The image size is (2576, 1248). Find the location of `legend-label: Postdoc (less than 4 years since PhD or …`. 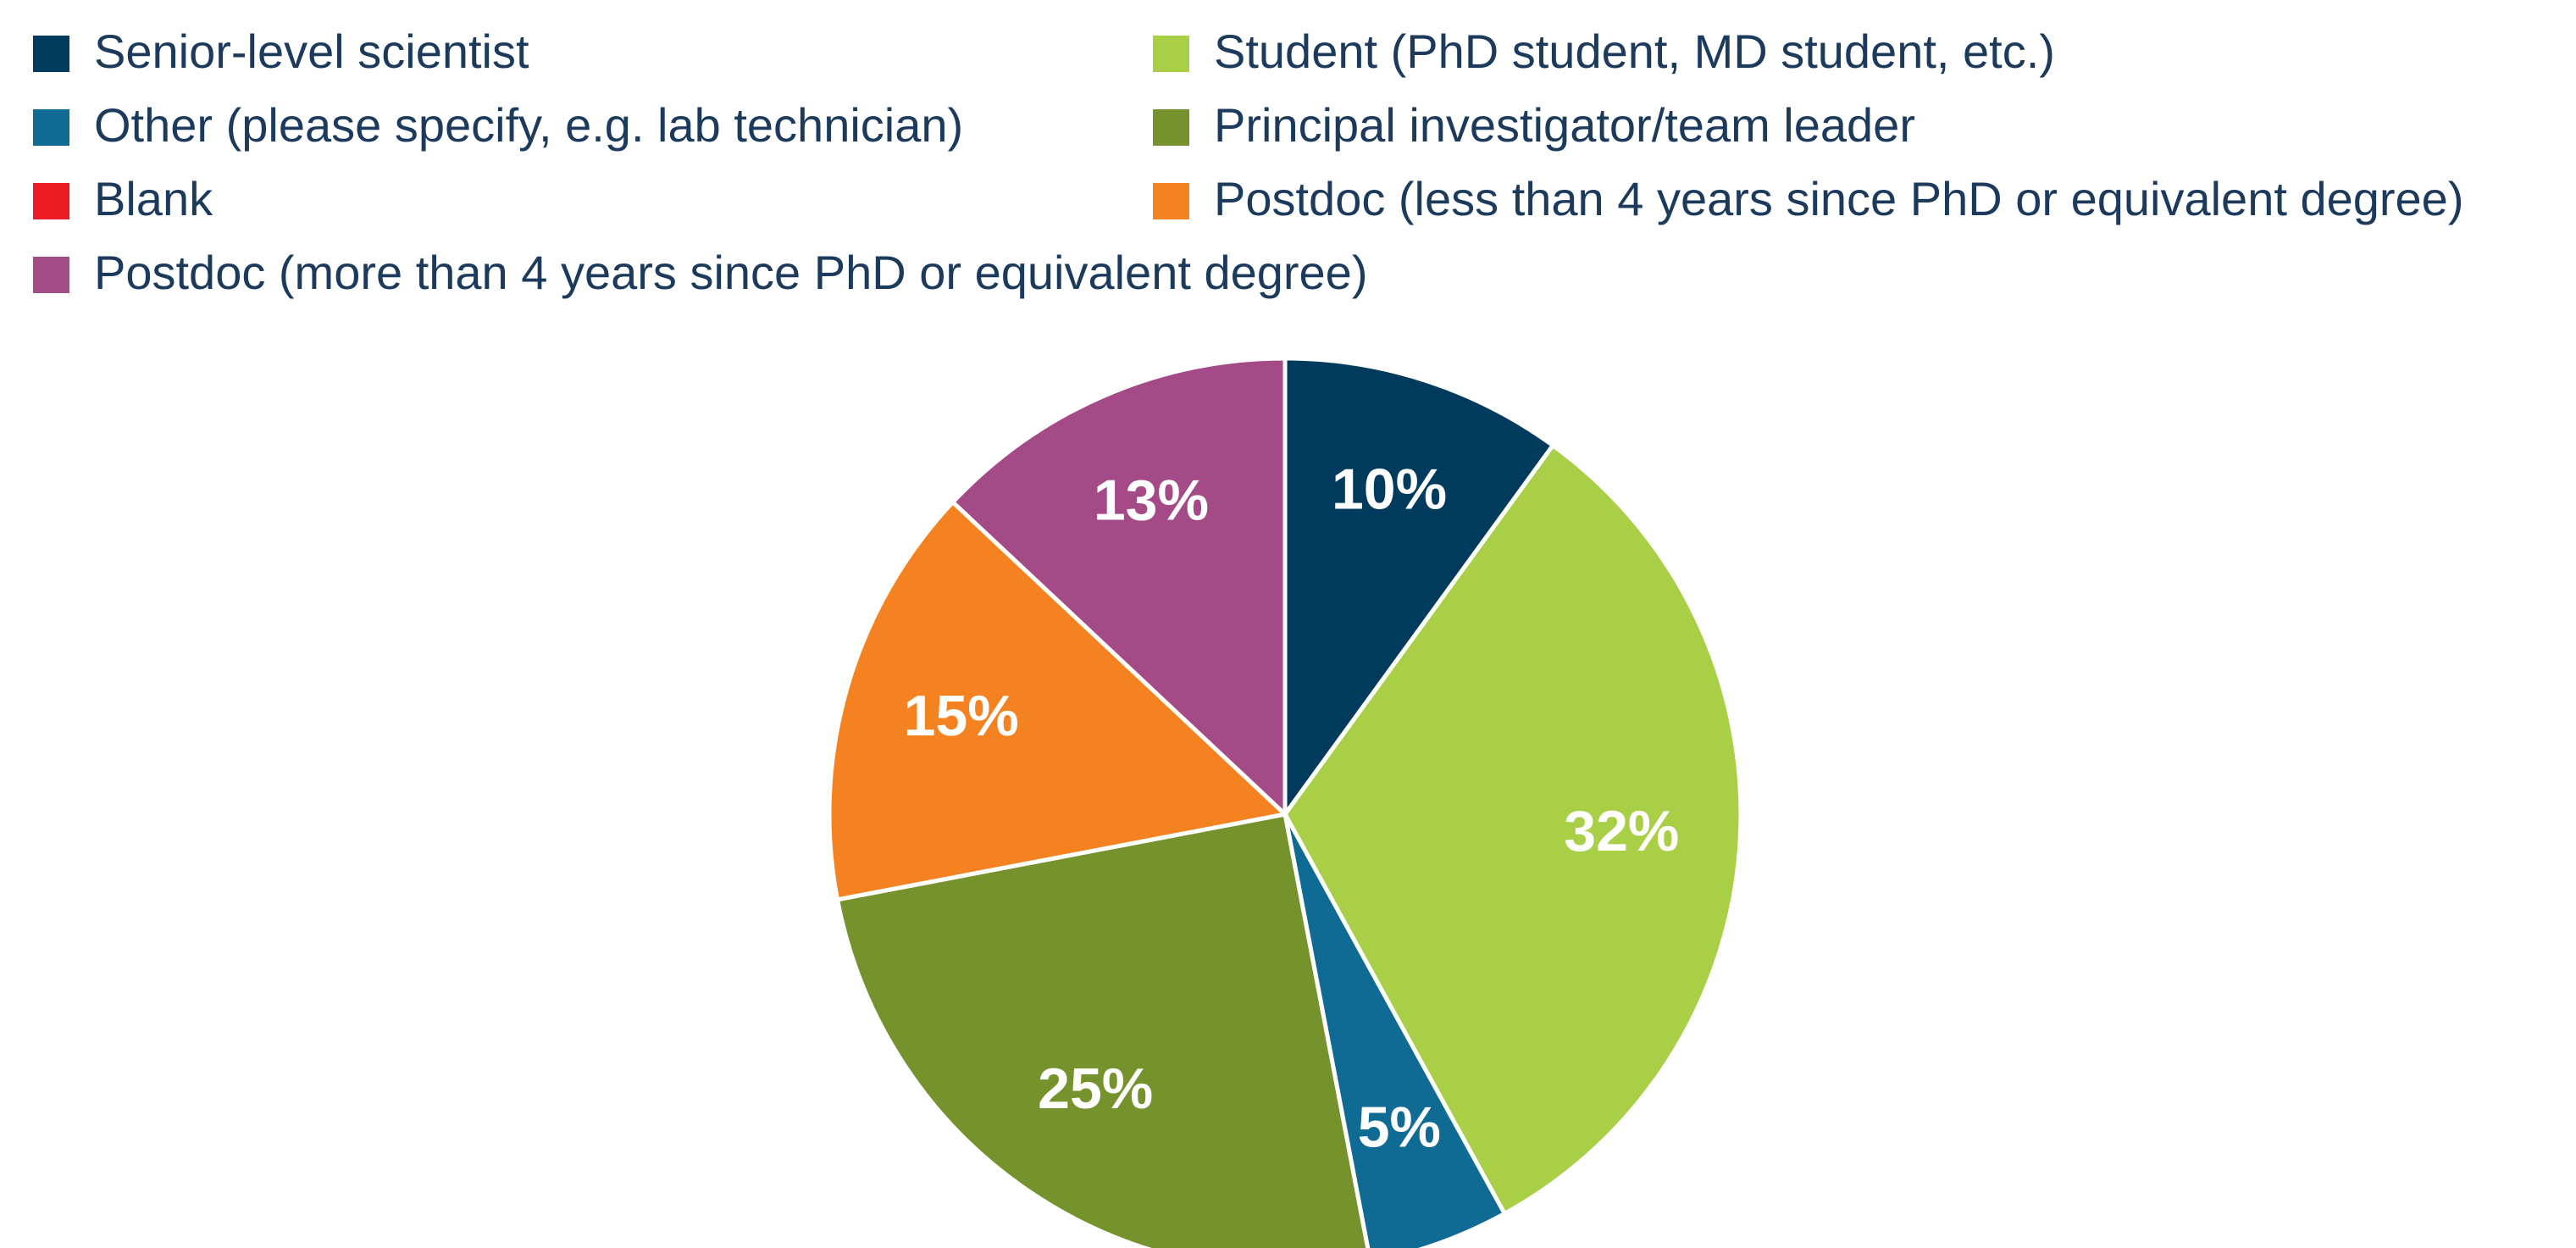

legend-label: Postdoc (less than 4 years since PhD or … is located at coordinates (1838, 198).